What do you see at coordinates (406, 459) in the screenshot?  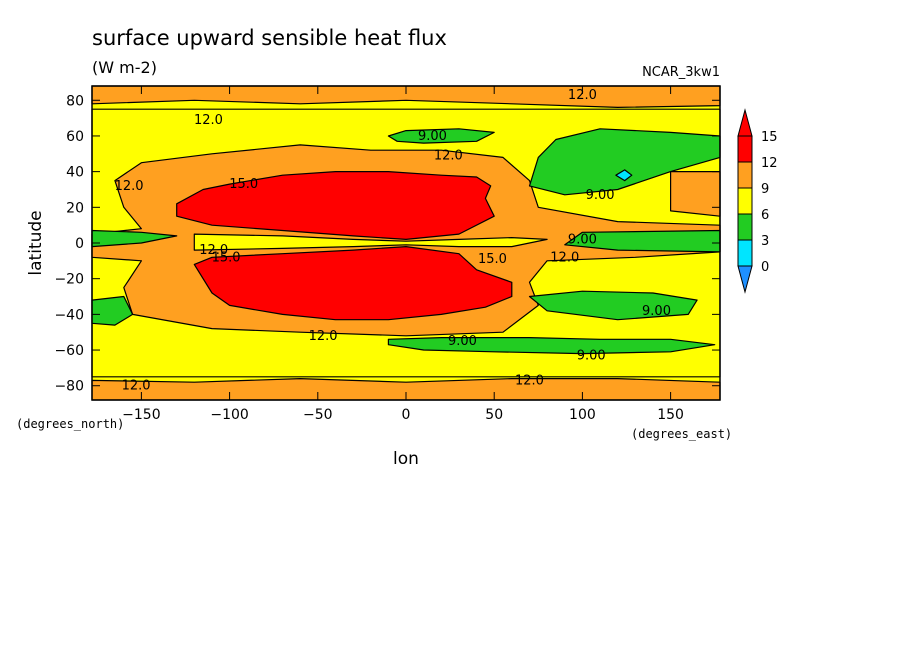 I see `x-axis-label: lon` at bounding box center [406, 459].